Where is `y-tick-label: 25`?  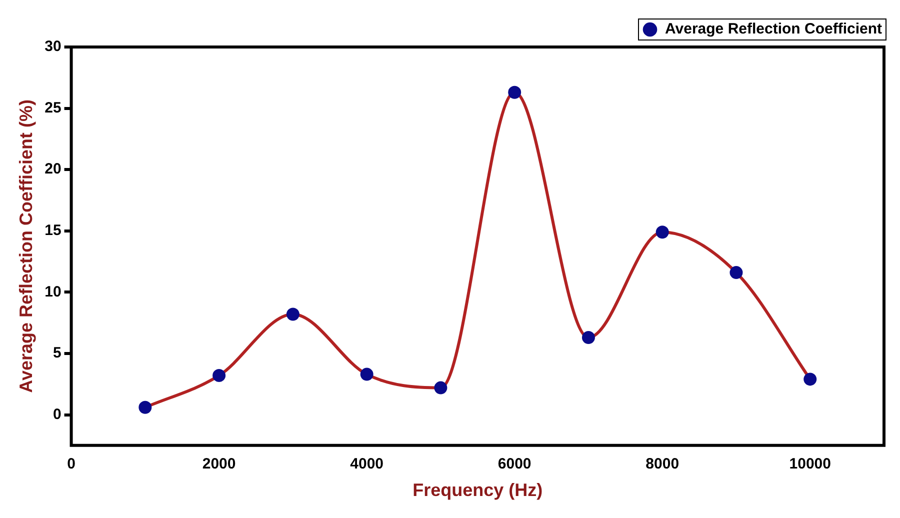
y-tick-label: 25 is located at coordinates (53, 107).